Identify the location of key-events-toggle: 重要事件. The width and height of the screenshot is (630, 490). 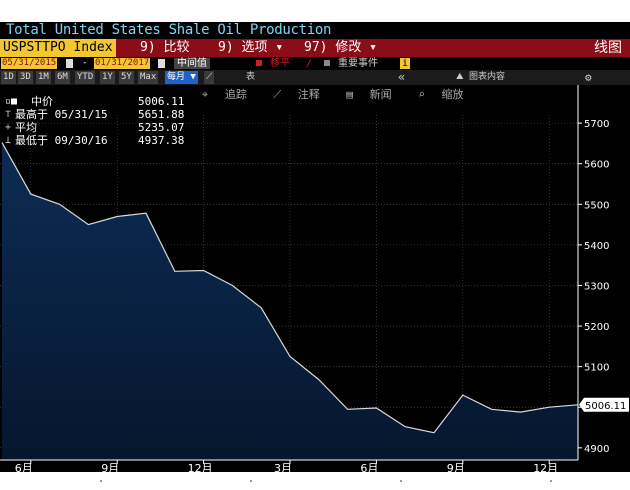
(358, 63).